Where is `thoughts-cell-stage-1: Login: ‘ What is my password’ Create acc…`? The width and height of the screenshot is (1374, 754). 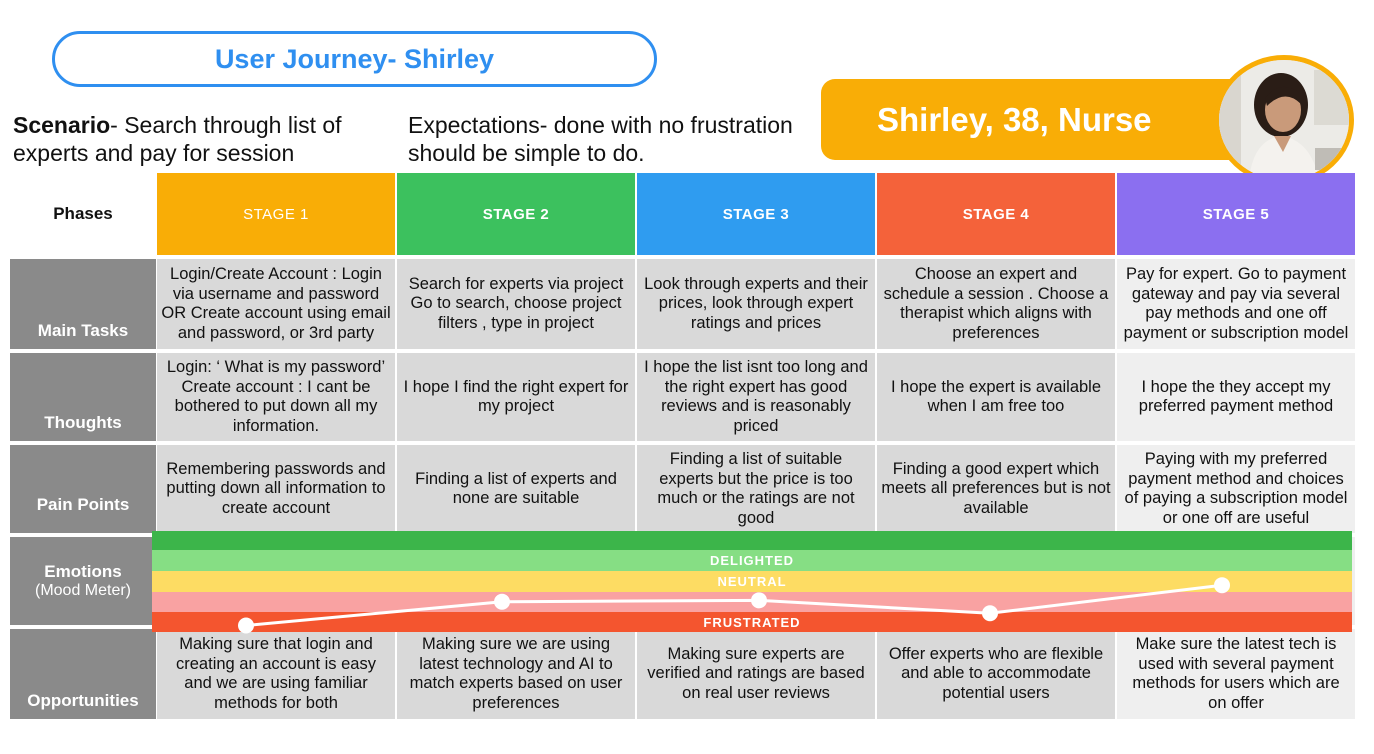
thoughts-cell-stage-1: Login: ‘ What is my password’ Create acc… is located at coordinates (276, 397).